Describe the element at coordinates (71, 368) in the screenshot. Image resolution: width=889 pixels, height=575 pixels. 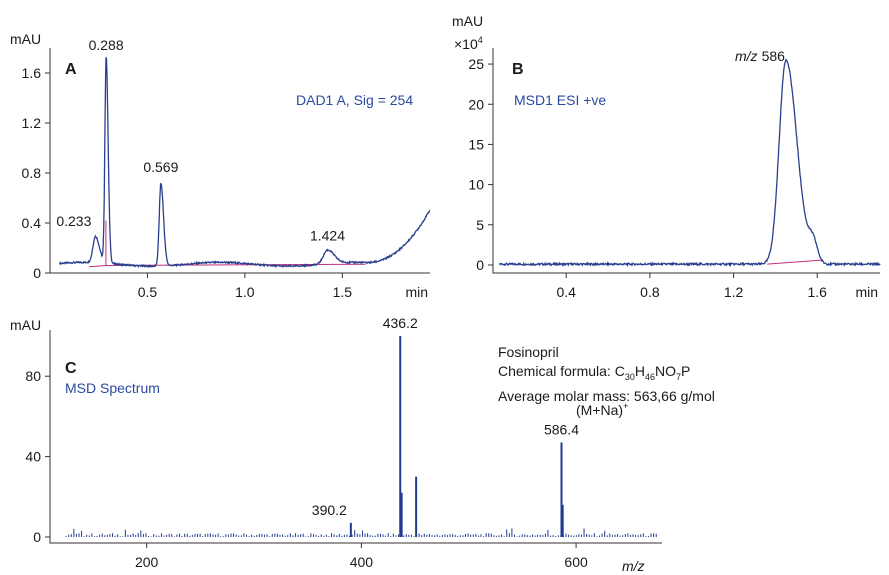
I see `panel-c-letter: C` at that location.